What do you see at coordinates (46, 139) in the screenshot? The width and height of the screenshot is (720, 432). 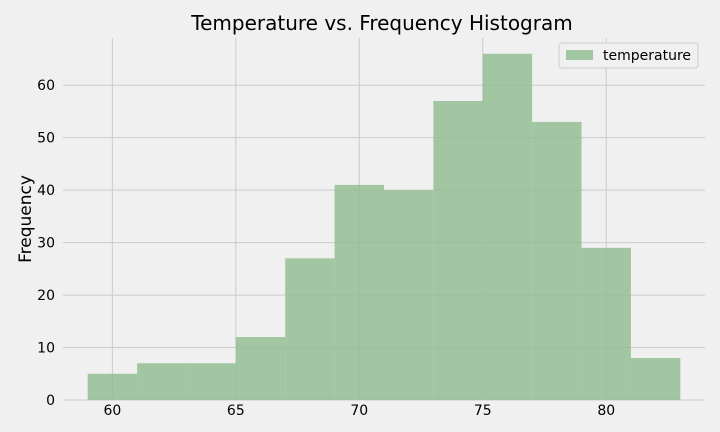 I see `y-tick-label: 50` at bounding box center [46, 139].